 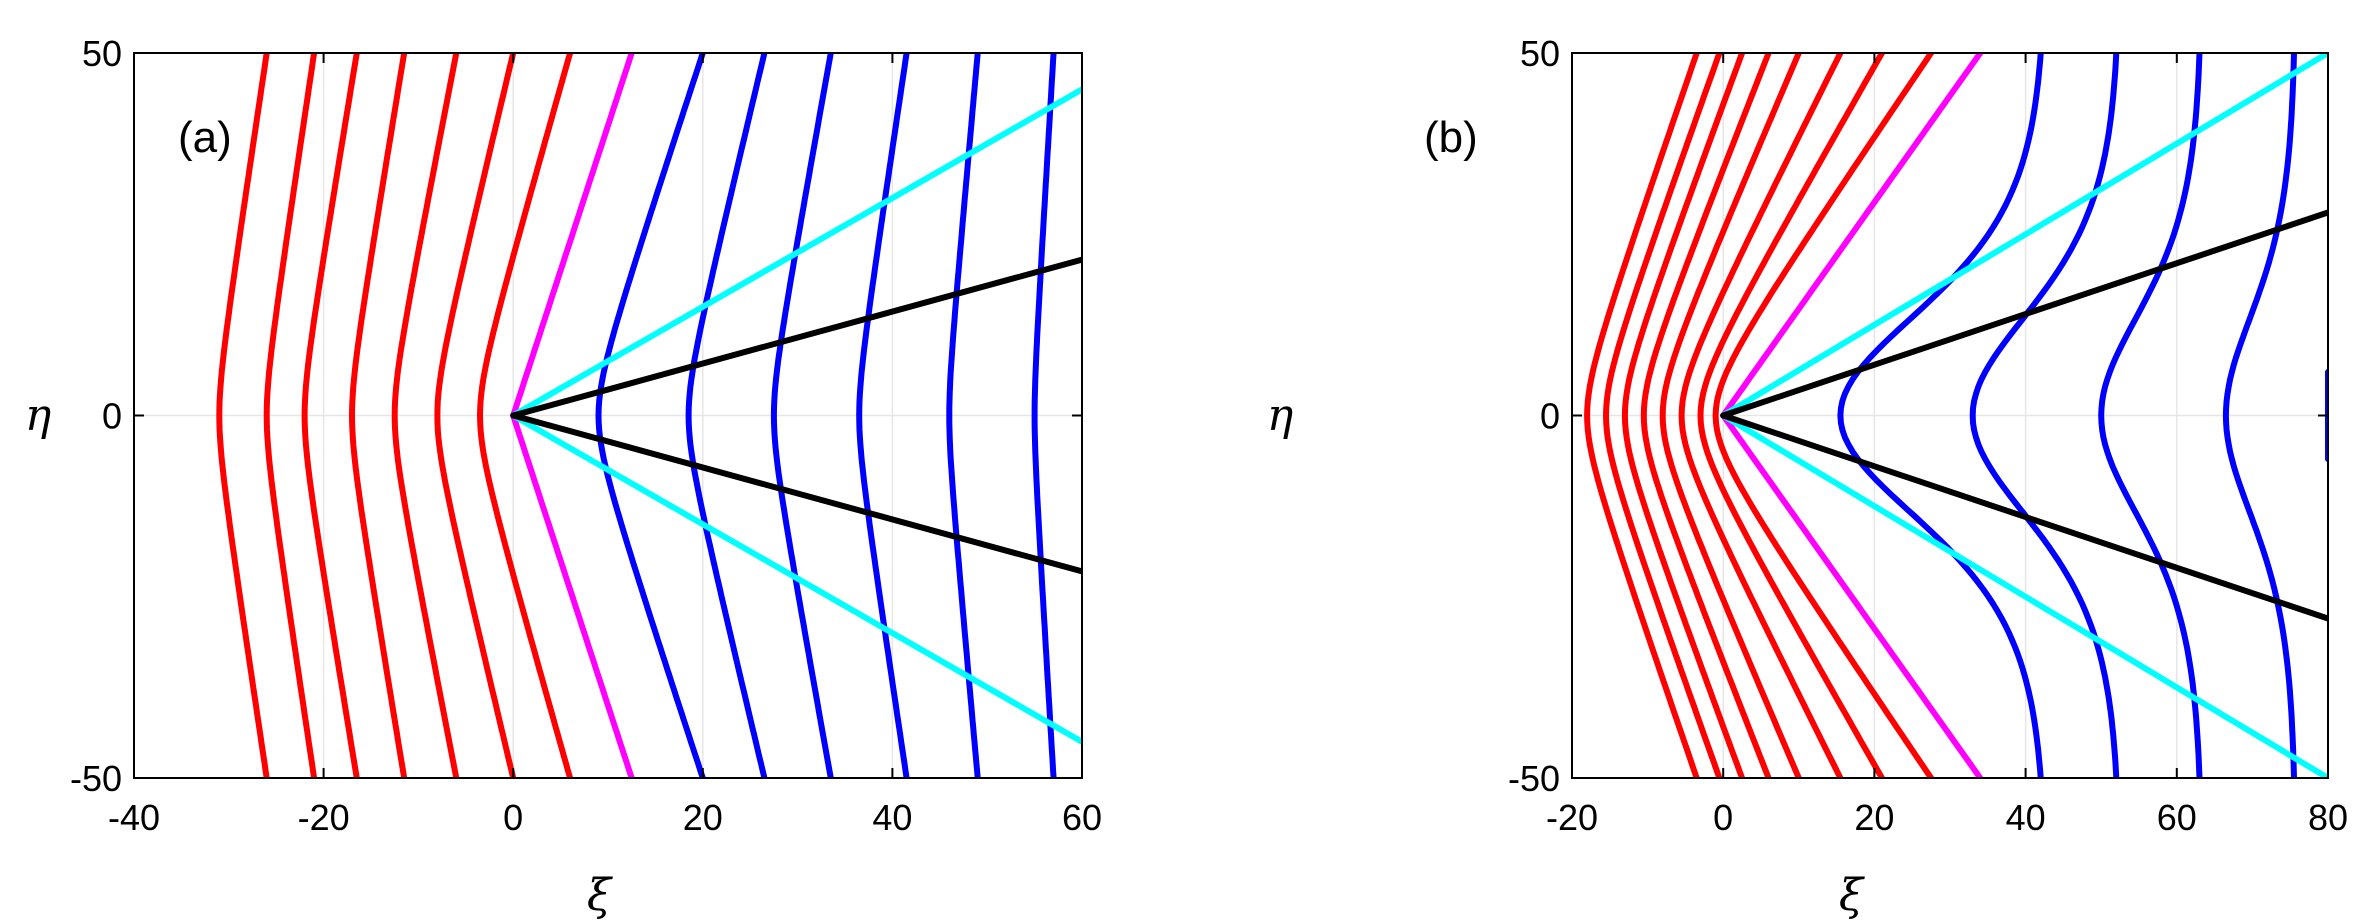 I want to click on x-tick-label: 80, so click(x=2328, y=817).